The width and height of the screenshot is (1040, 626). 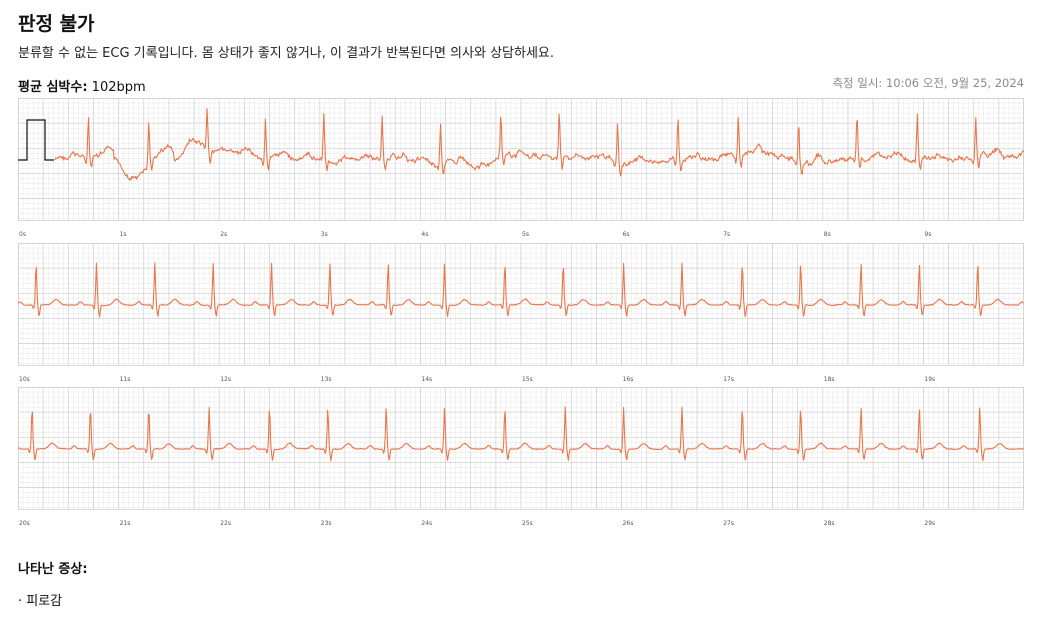 I want to click on time-tick-label: 12s, so click(x=225, y=379).